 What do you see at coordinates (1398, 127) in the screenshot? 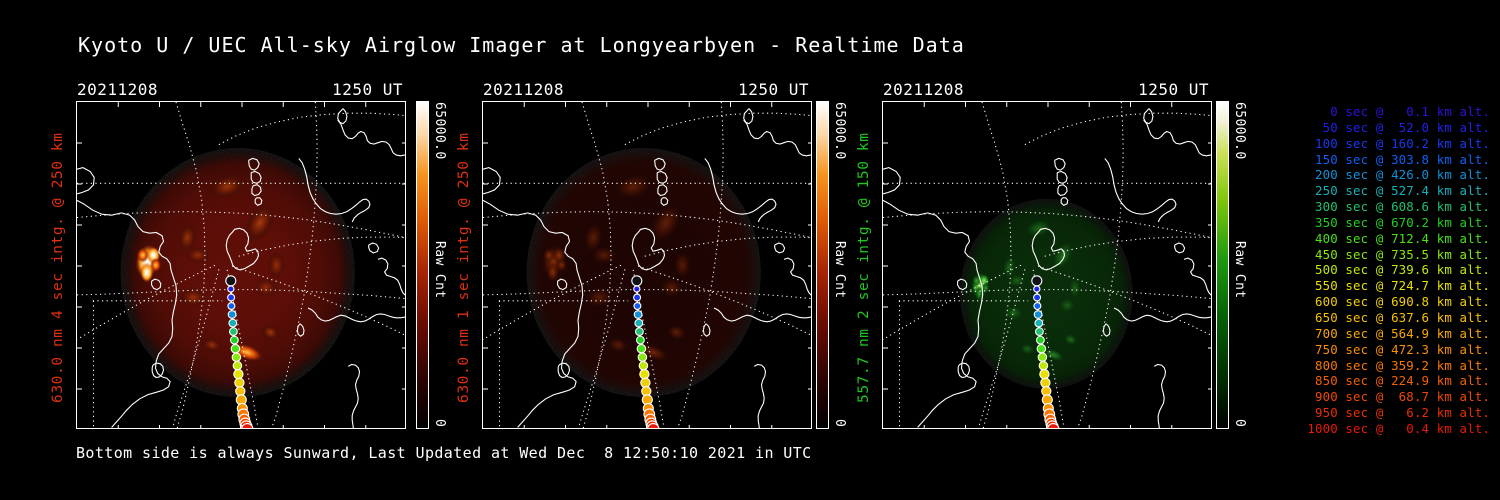
I see `legend-entry: 50 sec @ 52.0 km alt.` at bounding box center [1398, 127].